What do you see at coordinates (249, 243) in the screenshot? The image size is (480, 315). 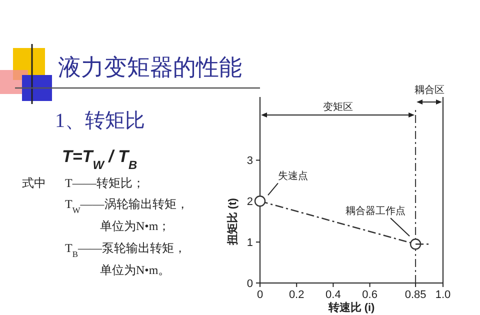 I see `y-tick-label: 1` at bounding box center [249, 243].